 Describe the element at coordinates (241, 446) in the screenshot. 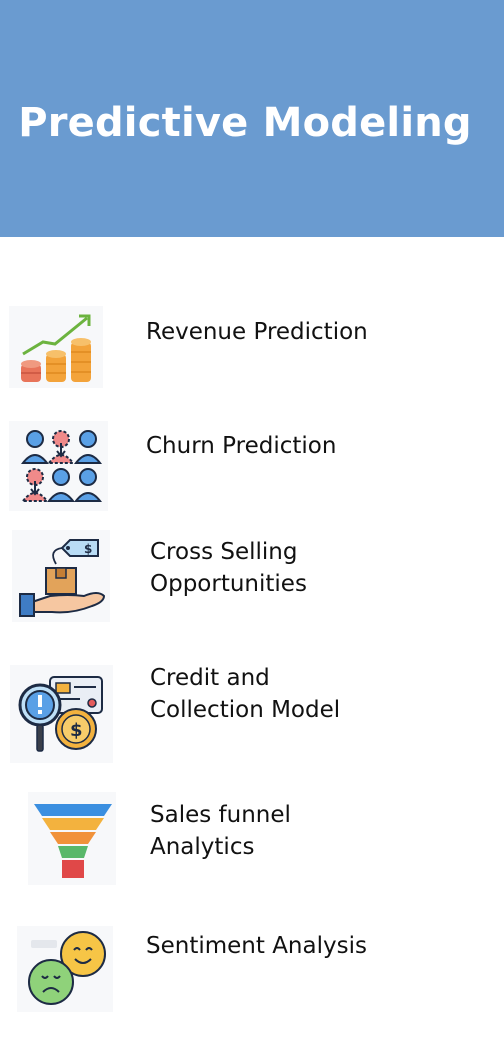

I see `item-label: Churn Prediction` at that location.